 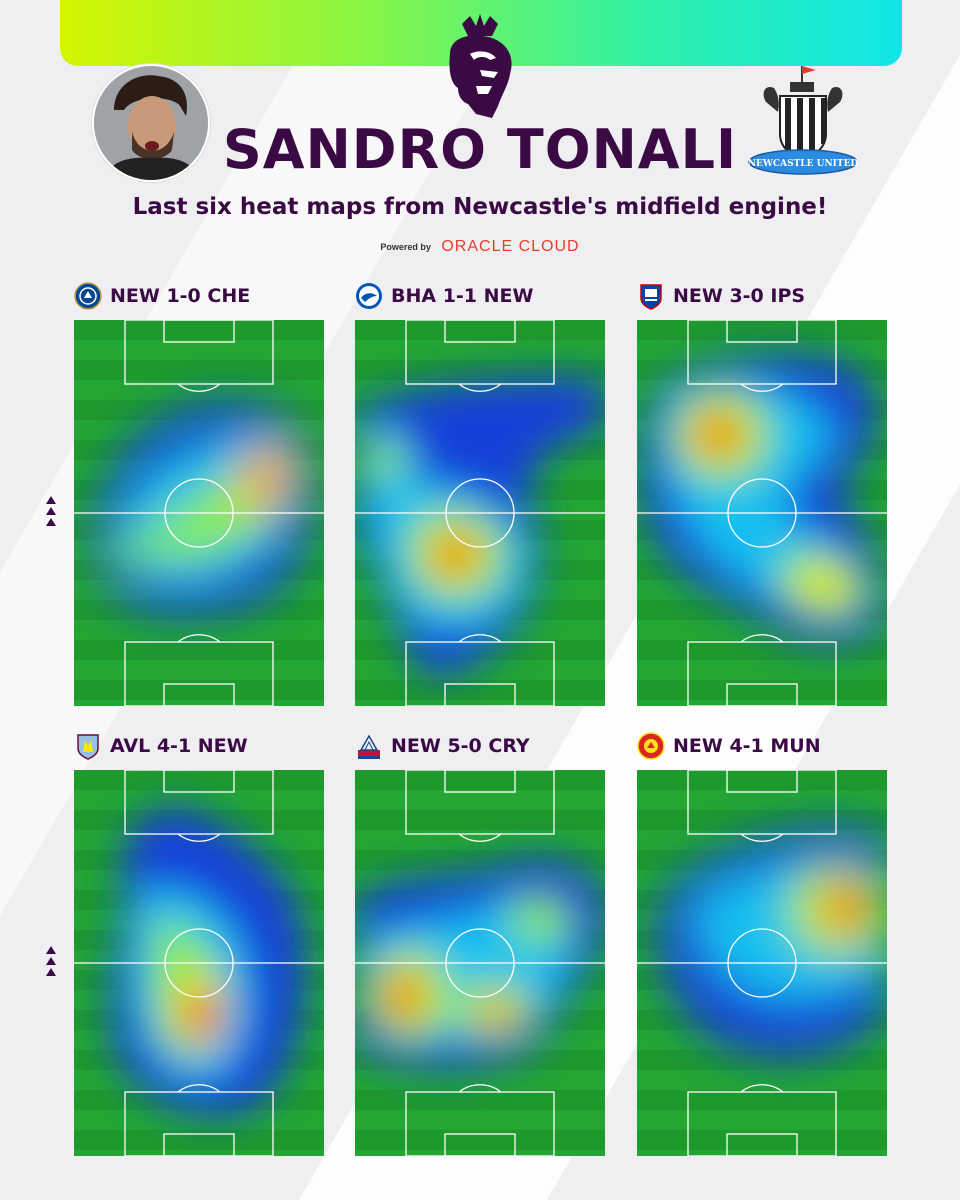 I want to click on match-header: NEW 3-0 IPS, so click(x=762, y=296).